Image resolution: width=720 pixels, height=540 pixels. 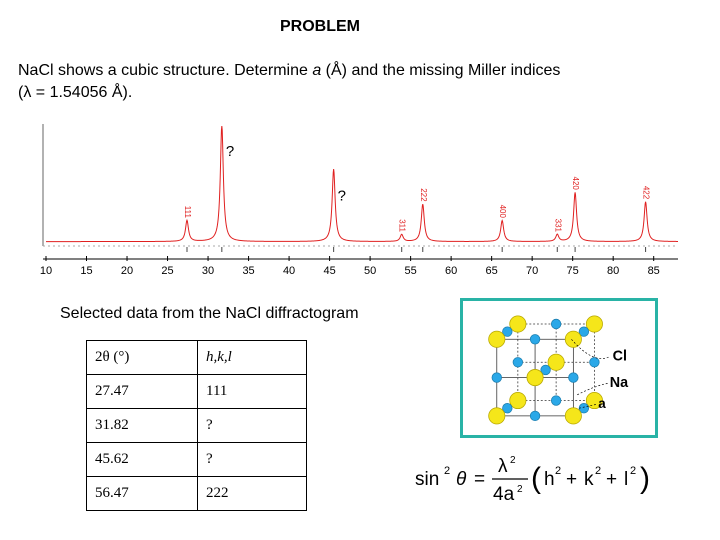 I want to click on table-row: 56.47 222, so click(x=196, y=493).